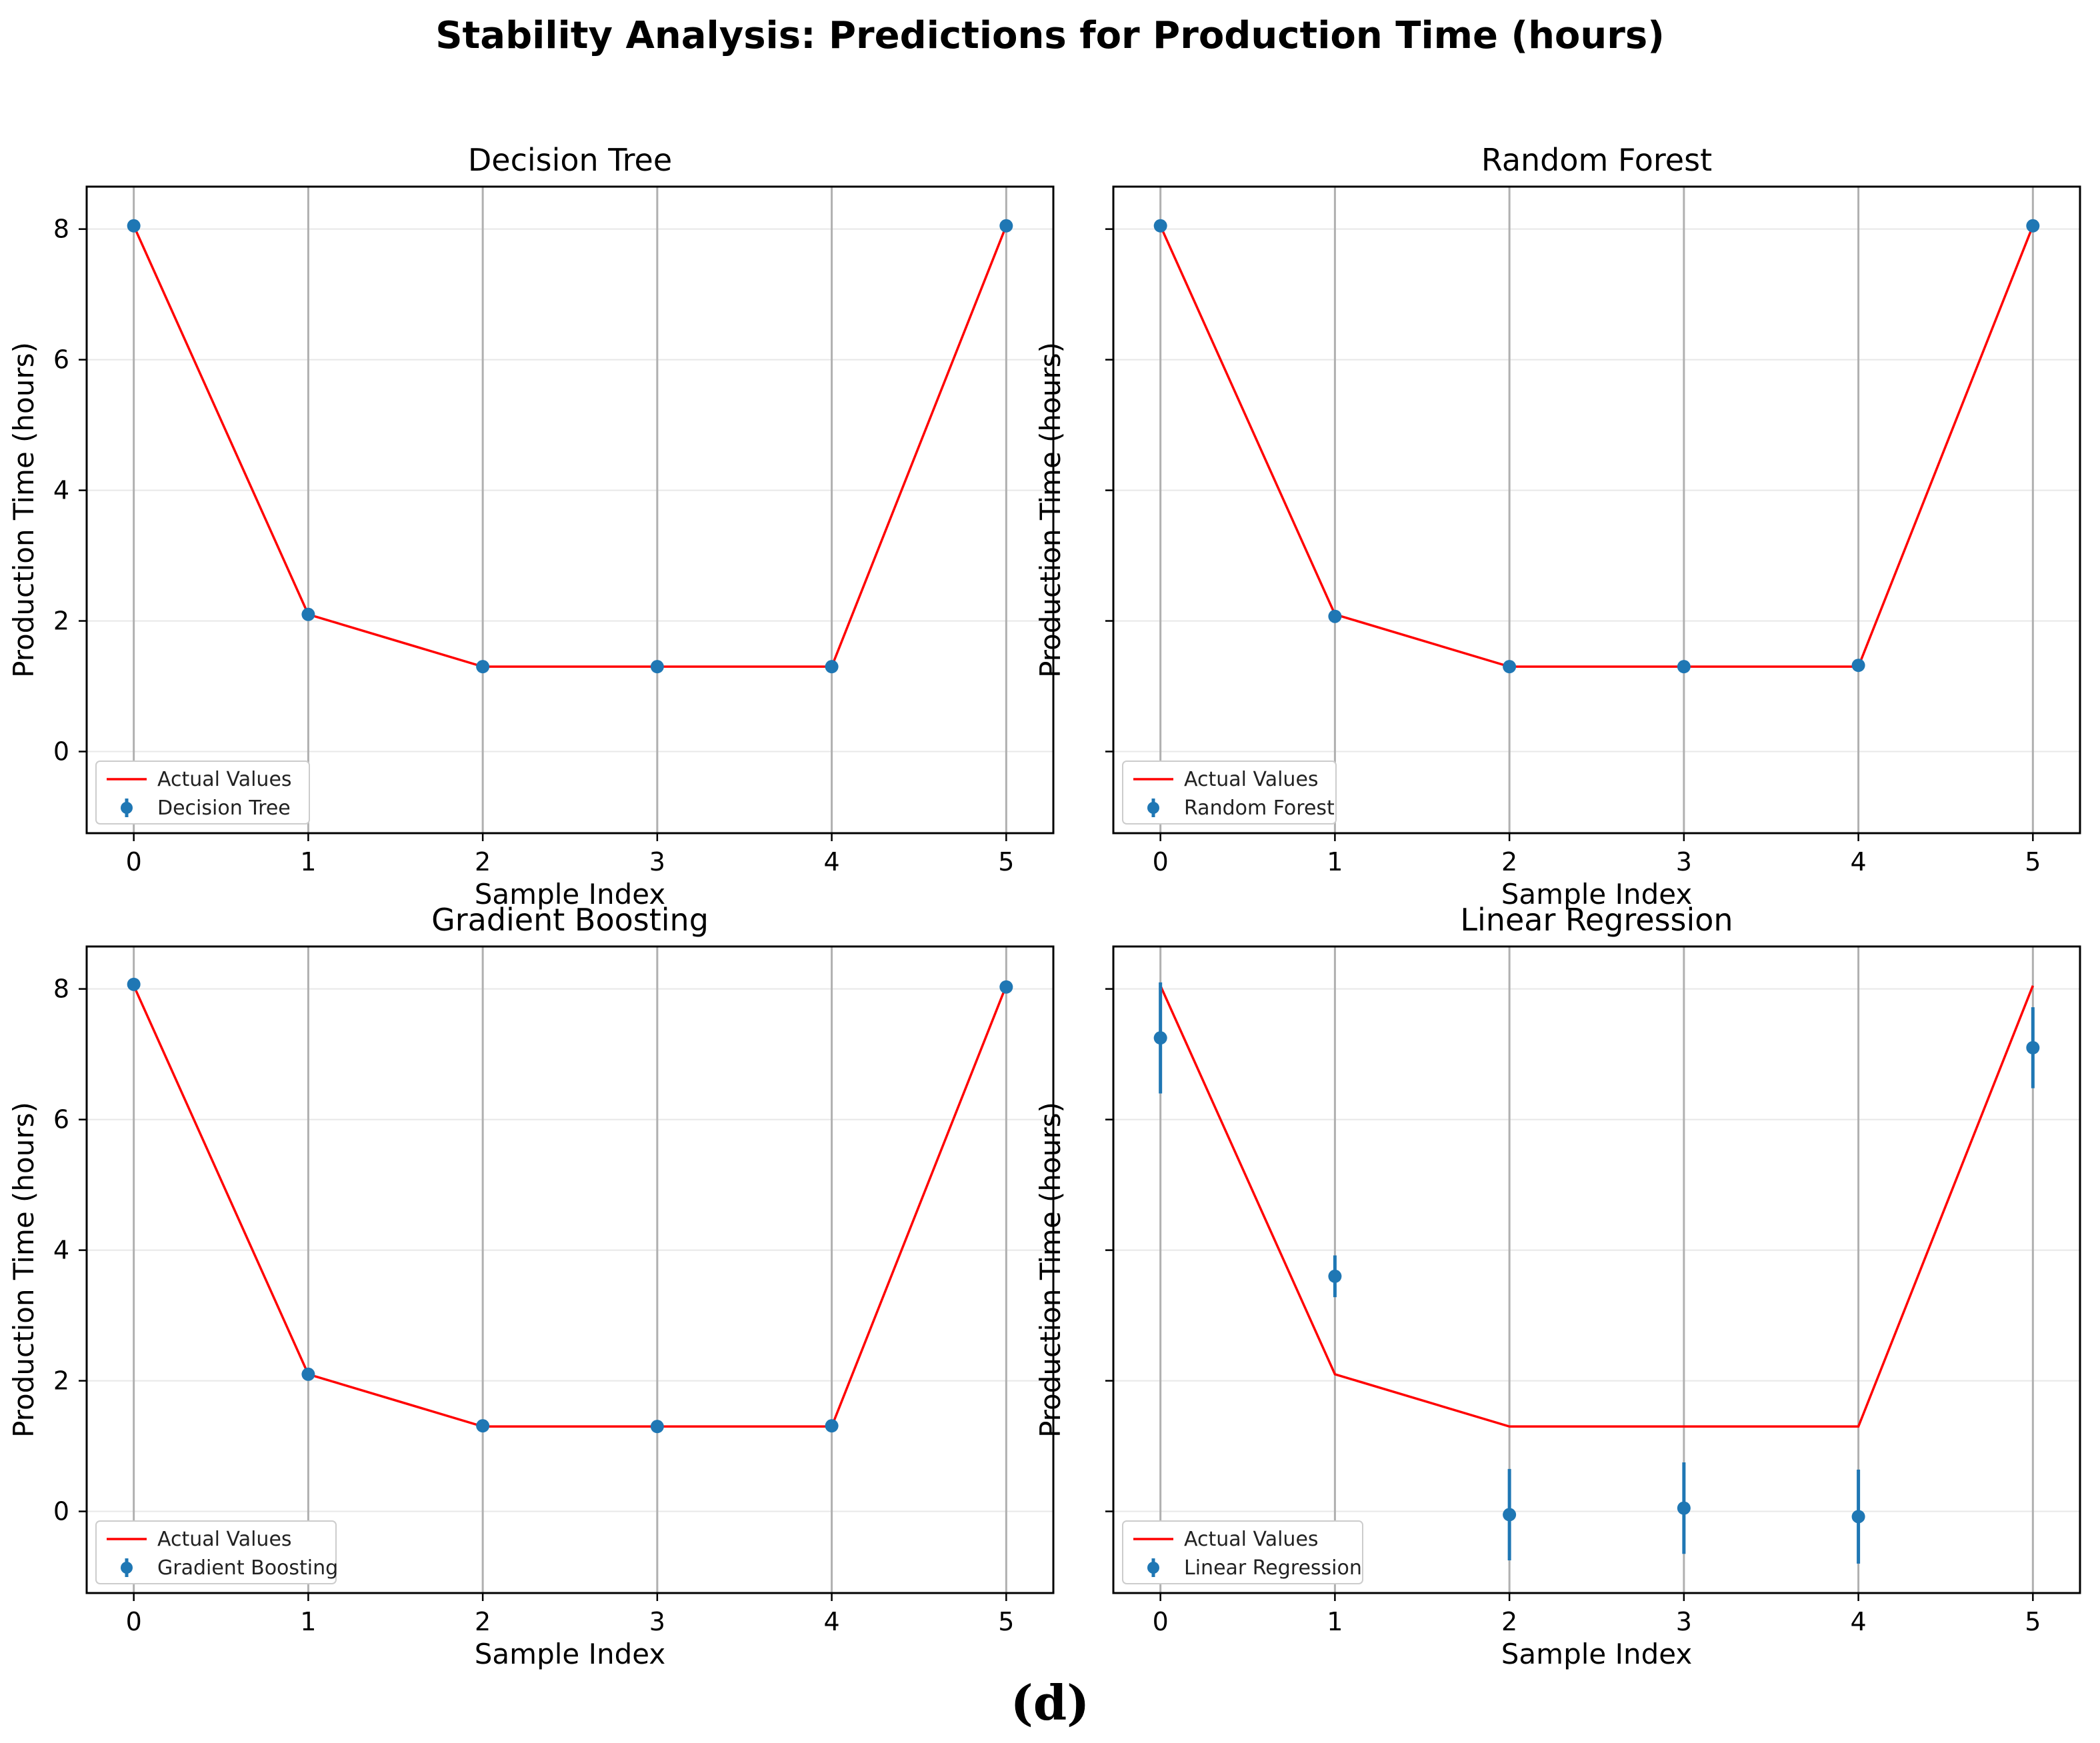  Describe the element at coordinates (202, 793) in the screenshot. I see `legend: Actual Values Decision Tree` at that location.